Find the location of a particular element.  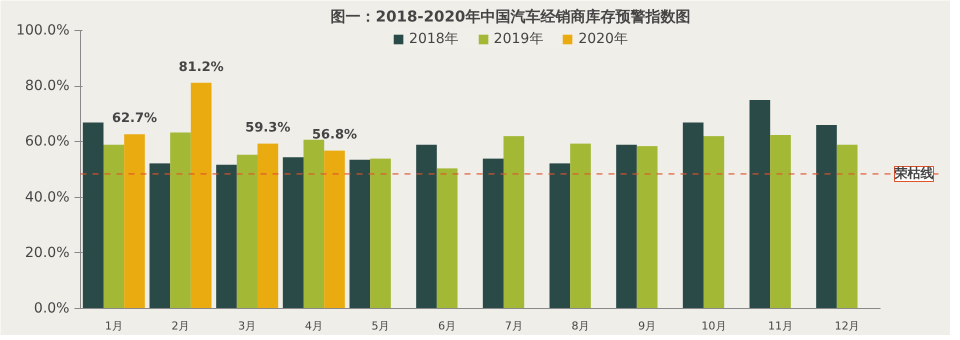

data-label: 81.2% is located at coordinates (201, 67).